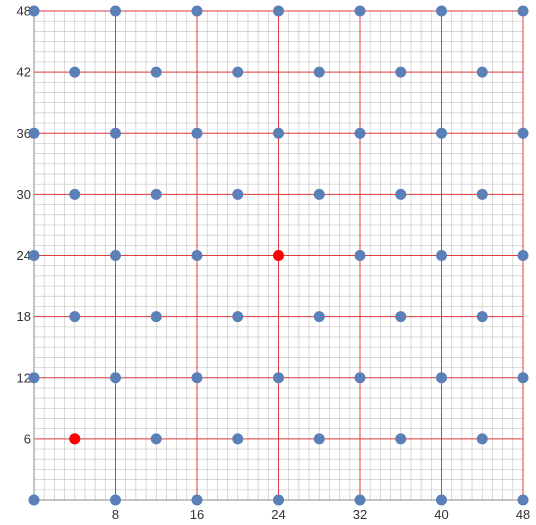 The height and width of the screenshot is (525, 536). Describe the element at coordinates (523, 514) in the screenshot. I see `x-tick-label: 48` at that location.